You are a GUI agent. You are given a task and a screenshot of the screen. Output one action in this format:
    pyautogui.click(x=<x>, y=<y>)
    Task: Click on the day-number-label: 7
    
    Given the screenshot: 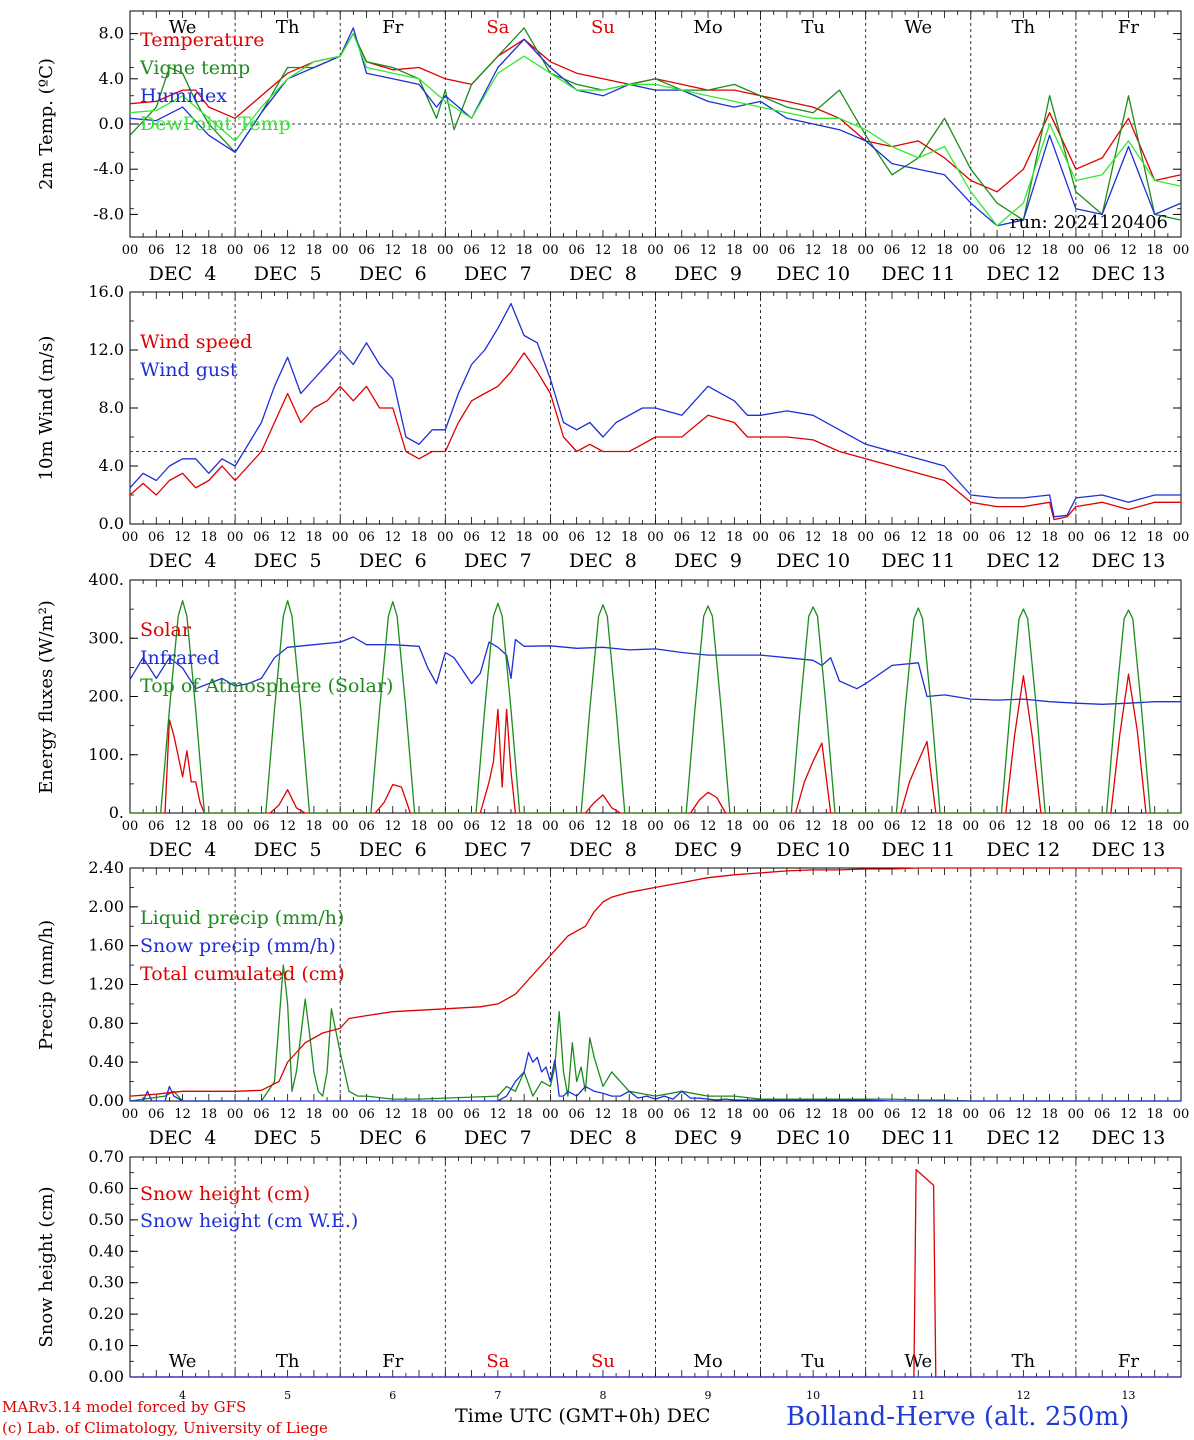 What is the action you would take?
    pyautogui.click(x=497, y=1395)
    